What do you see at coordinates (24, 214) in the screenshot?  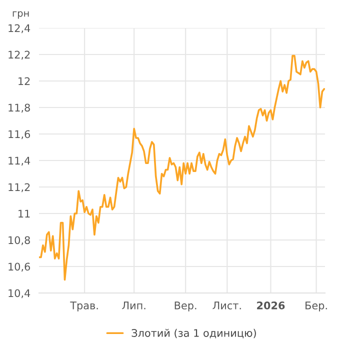 I see `y-tick-label: 11` at bounding box center [24, 214].